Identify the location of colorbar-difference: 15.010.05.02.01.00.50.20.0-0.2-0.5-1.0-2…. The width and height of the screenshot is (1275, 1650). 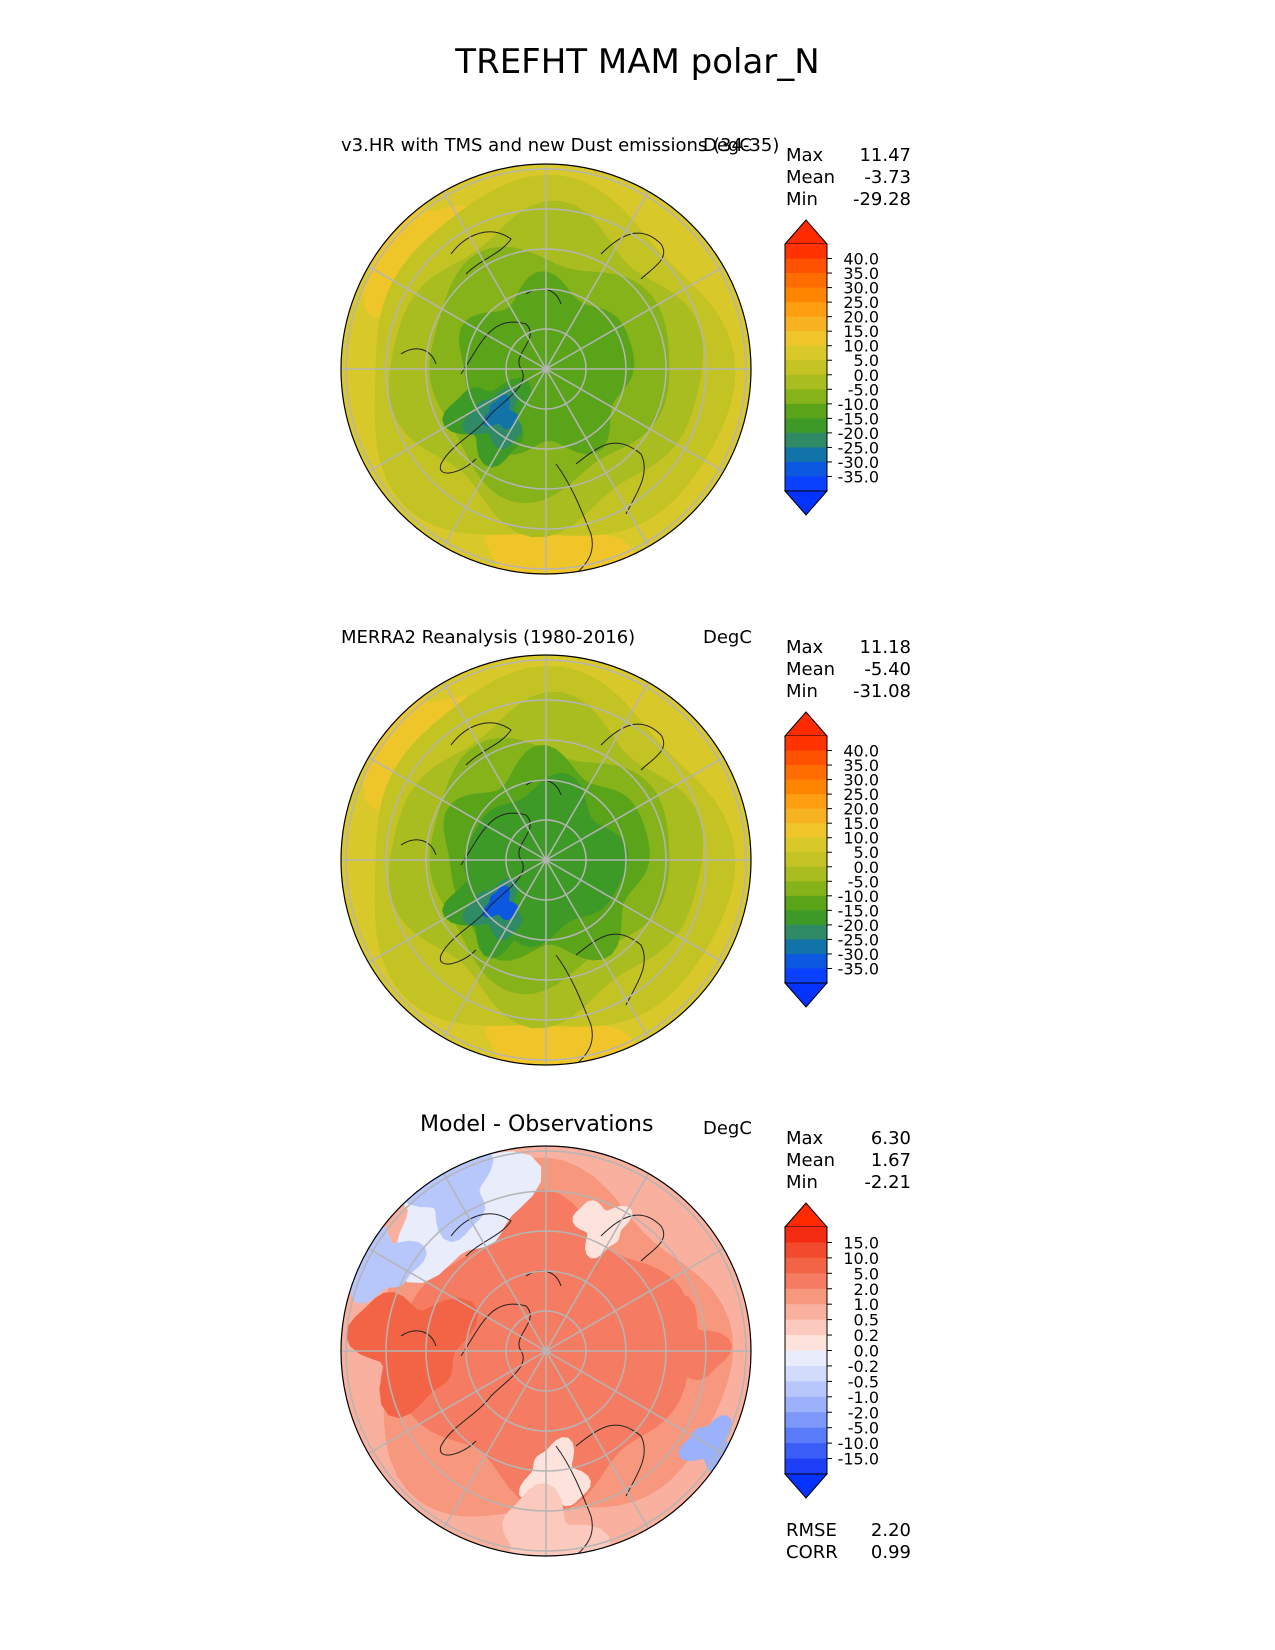
(831, 1350).